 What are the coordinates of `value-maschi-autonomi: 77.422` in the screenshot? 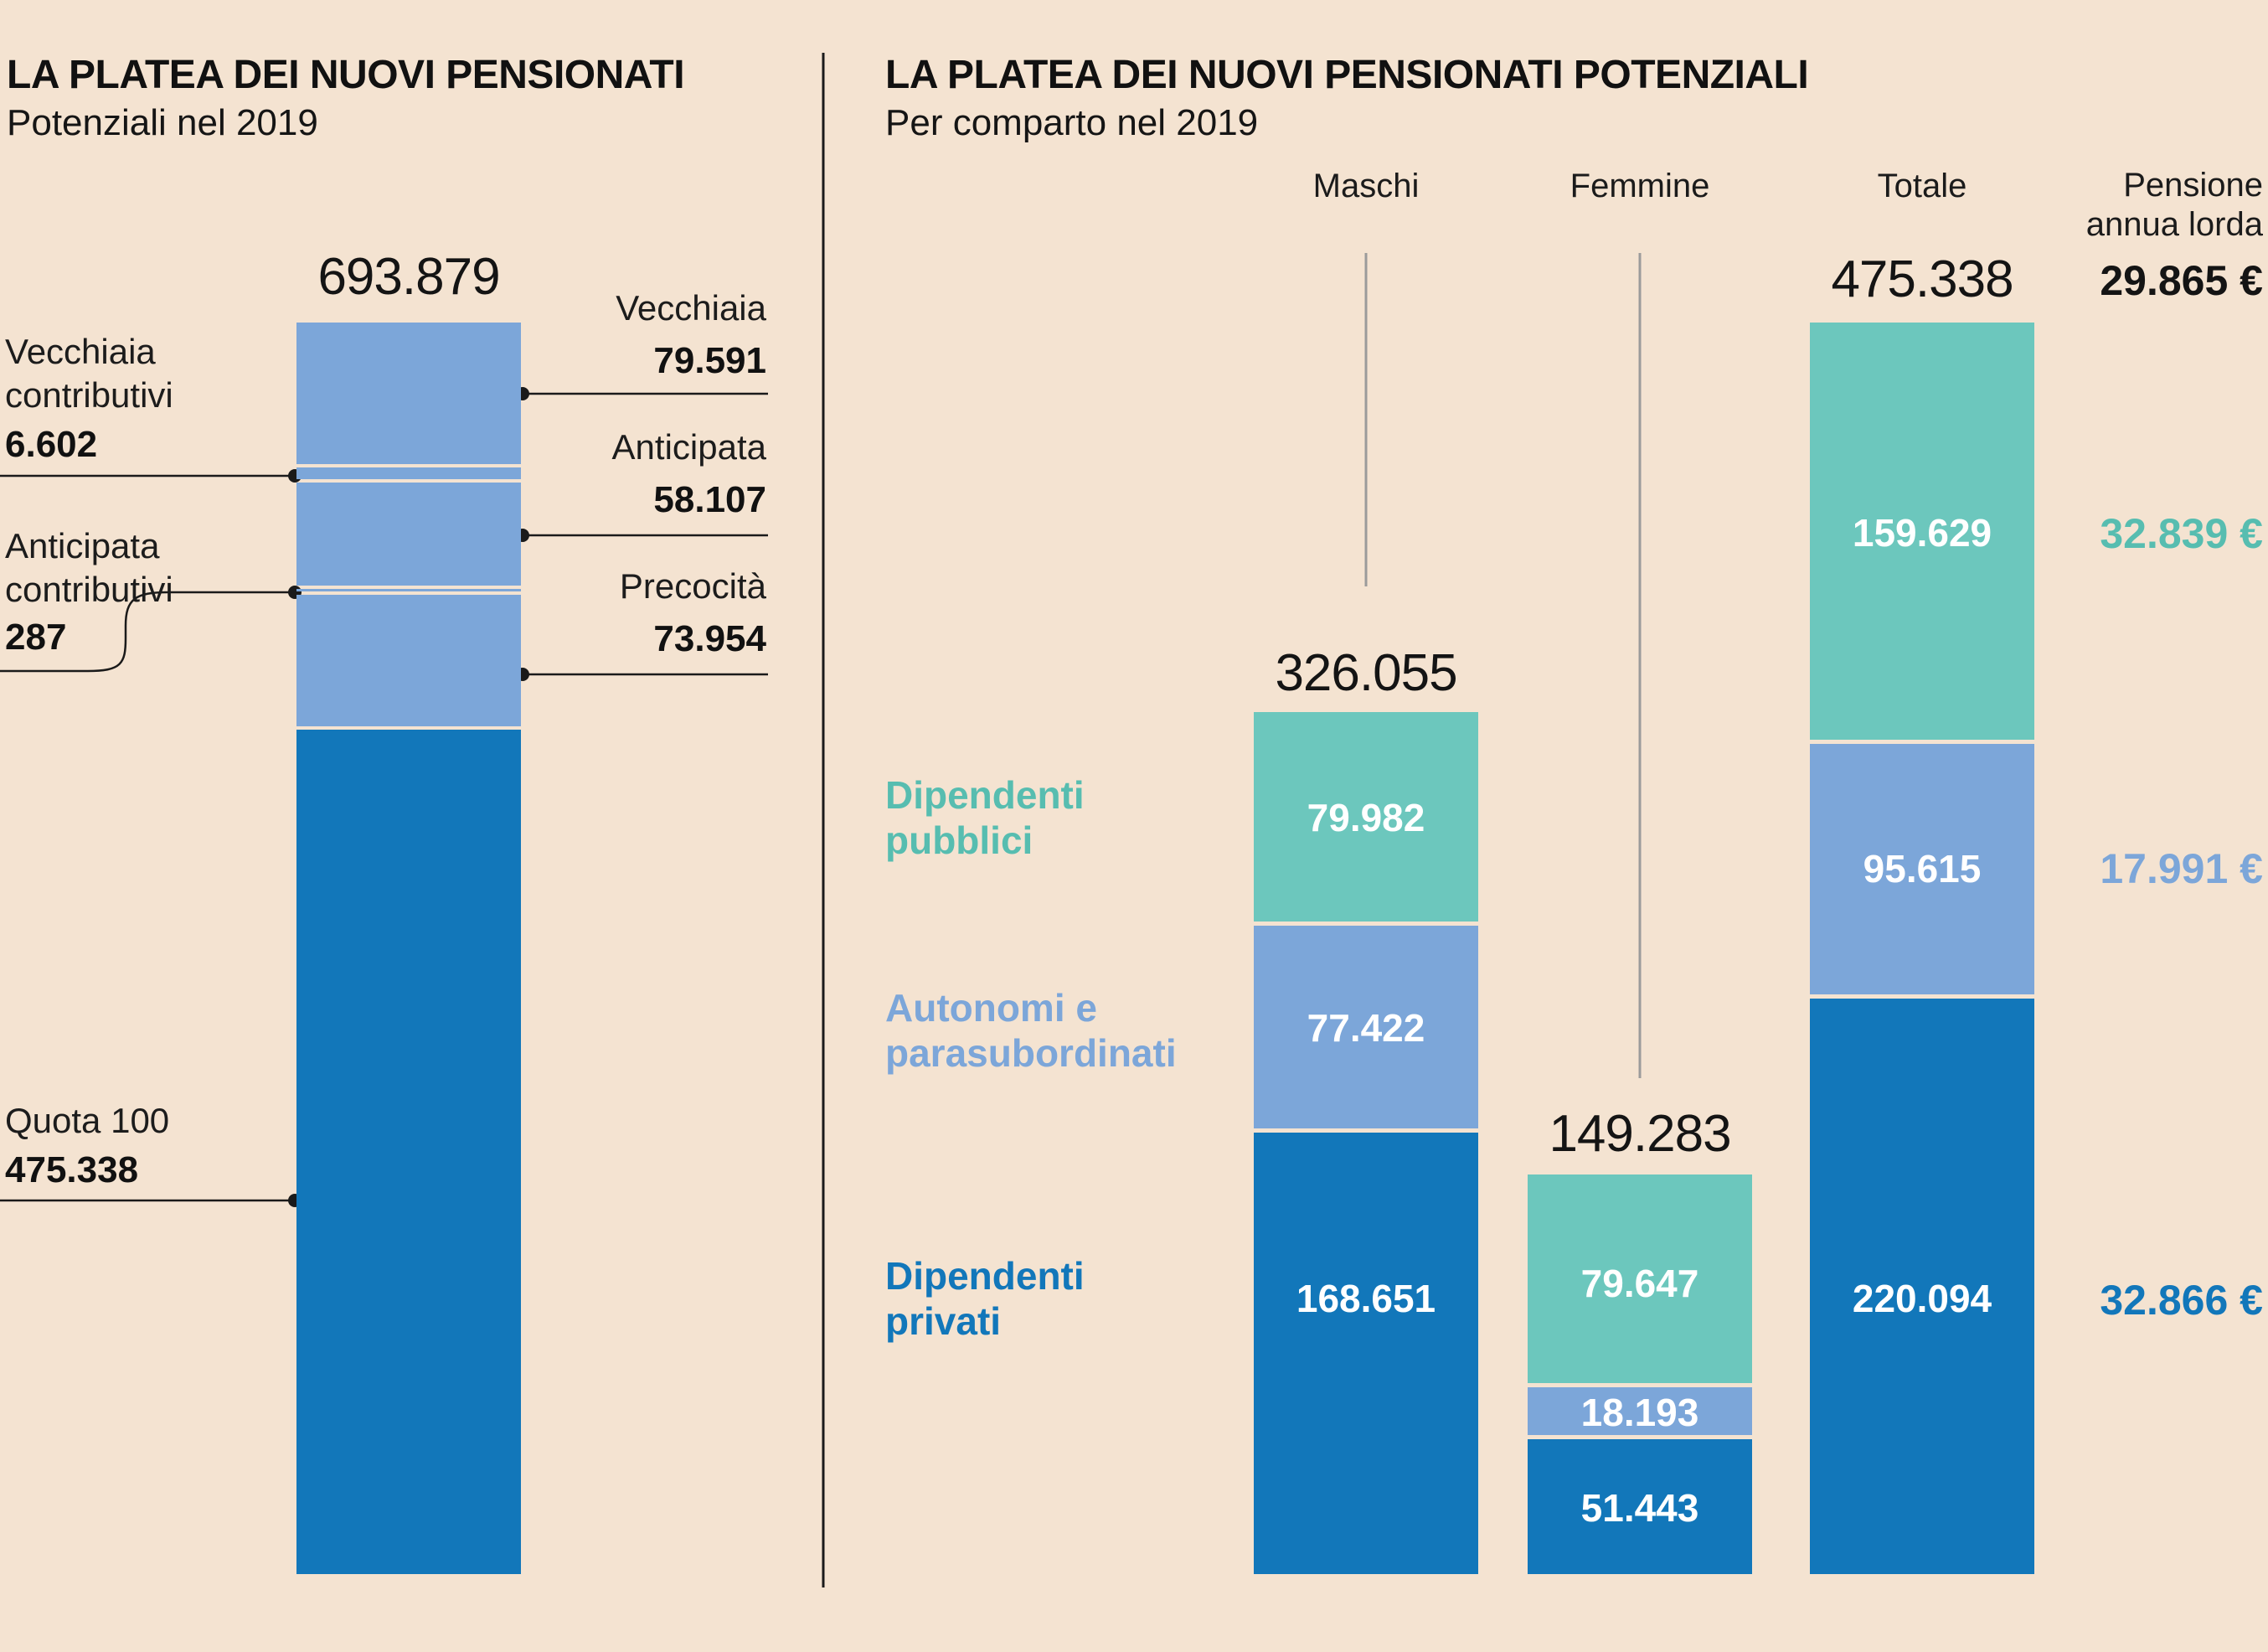 It's located at (1366, 1028).